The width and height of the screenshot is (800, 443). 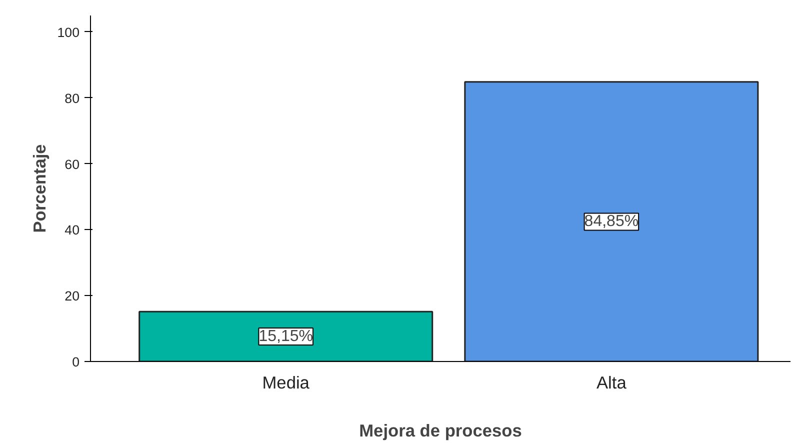 I want to click on x-tick-label: Media, so click(x=286, y=382).